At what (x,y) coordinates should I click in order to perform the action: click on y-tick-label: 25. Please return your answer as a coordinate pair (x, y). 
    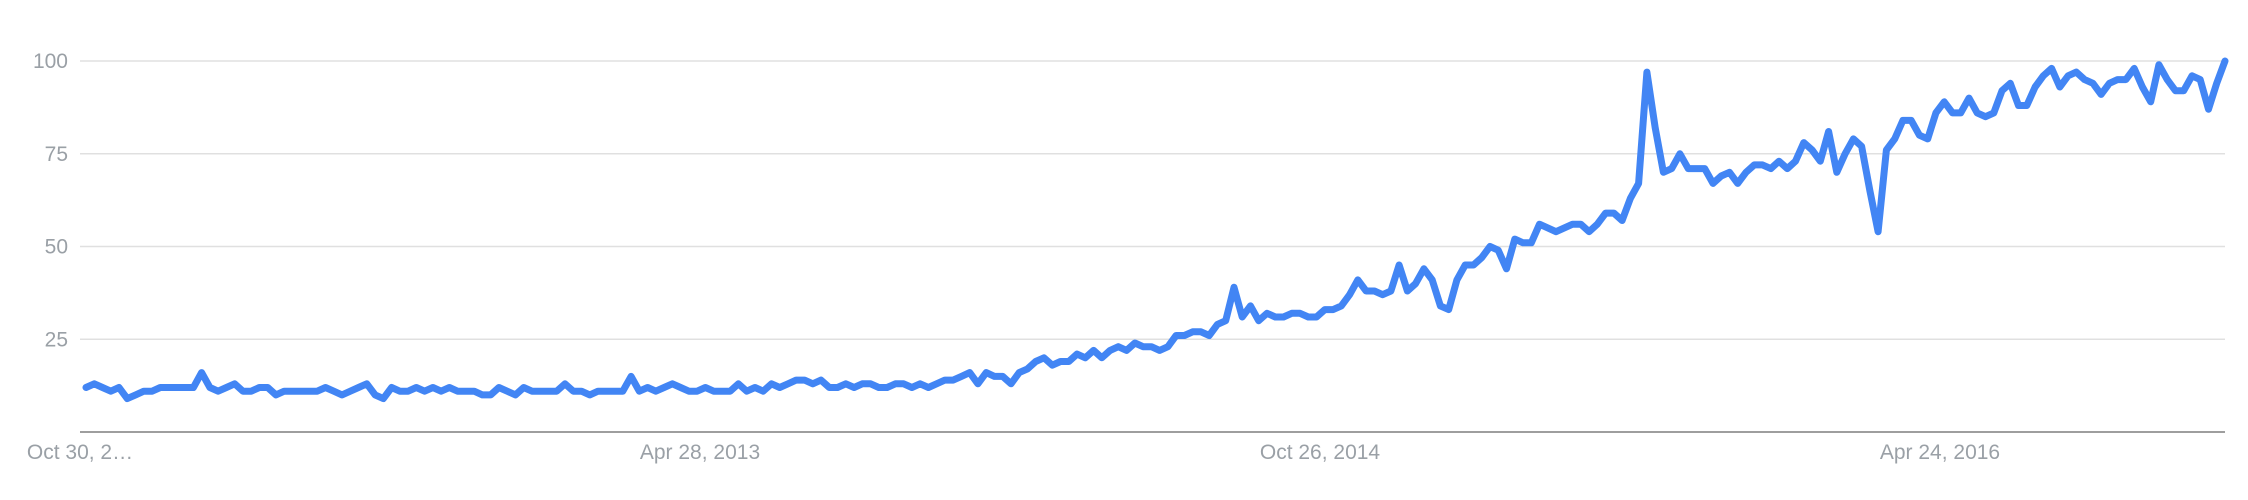
    Looking at the image, I should click on (56, 339).